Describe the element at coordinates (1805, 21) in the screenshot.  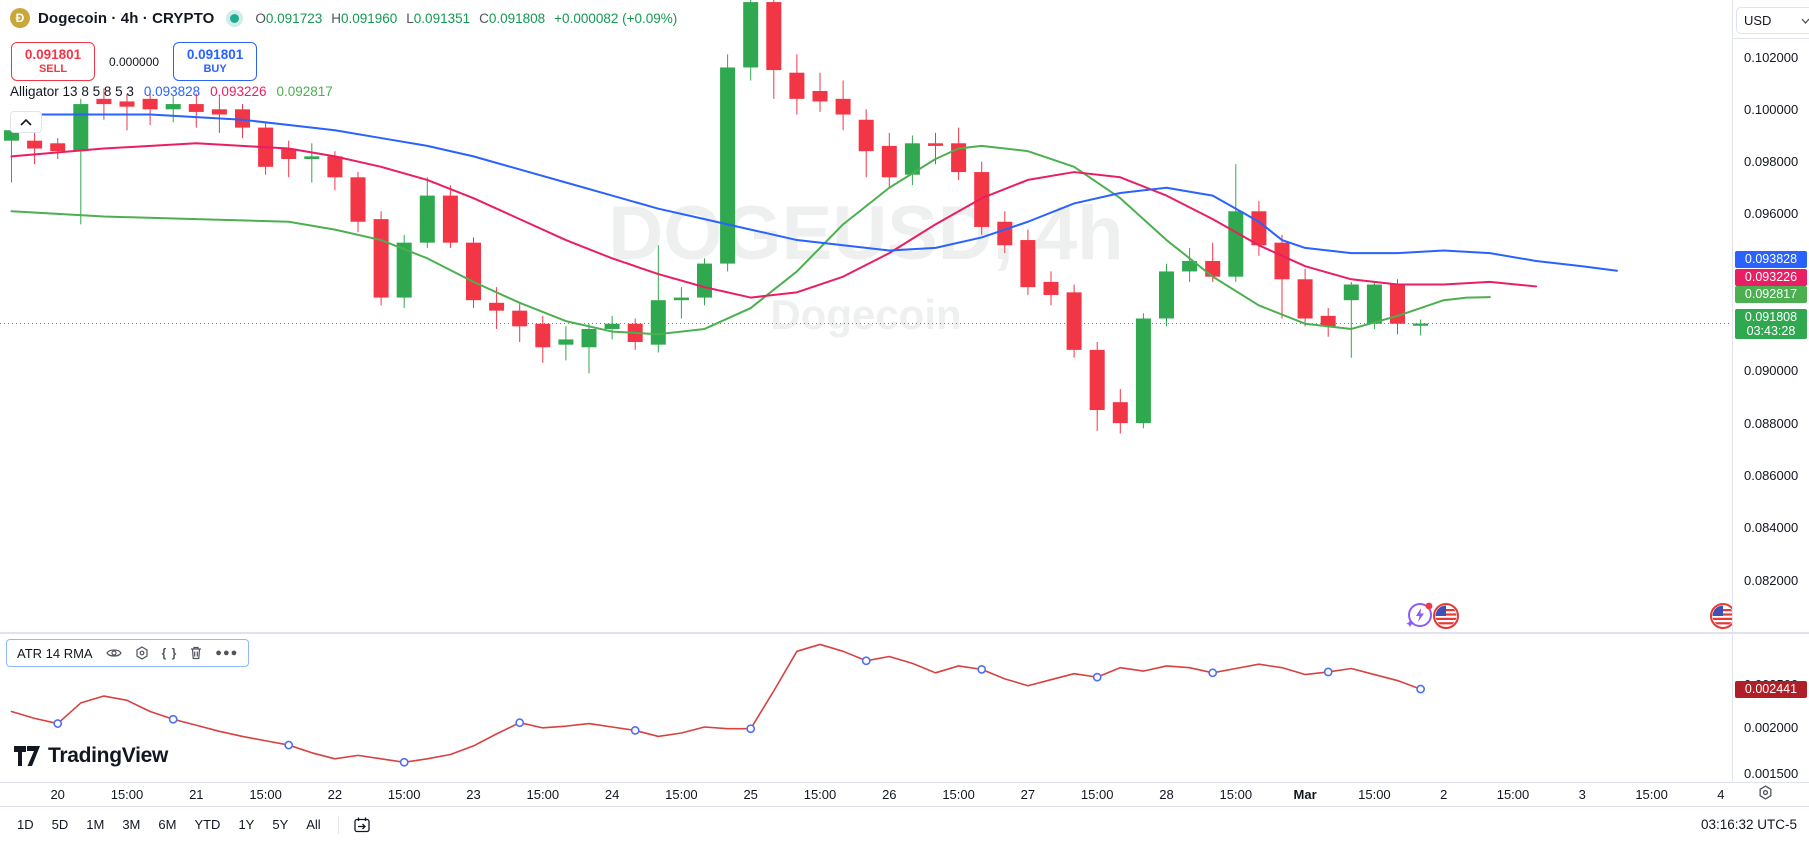
I see `chevron-down-icon` at that location.